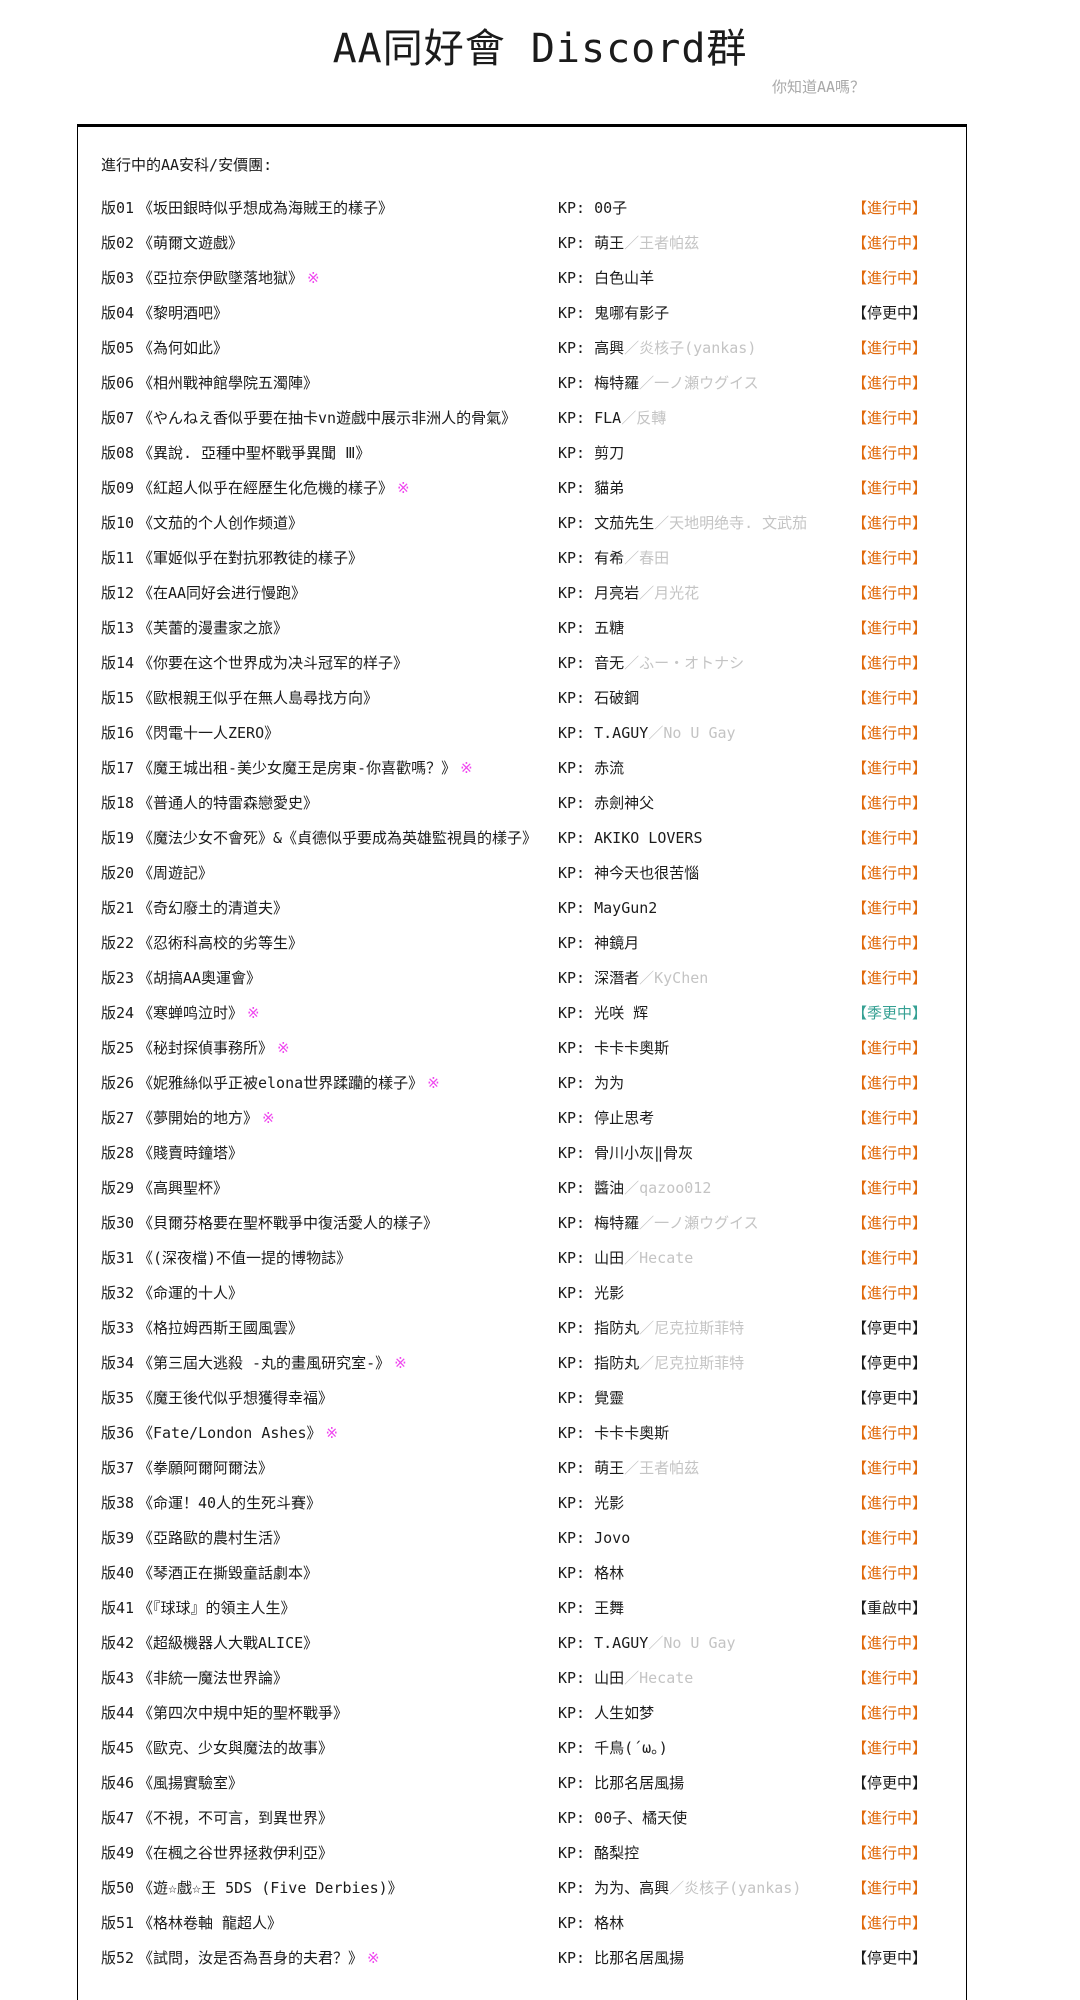  What do you see at coordinates (191, 1783) in the screenshot?
I see `campaign-title: 《風揚實驗室》` at bounding box center [191, 1783].